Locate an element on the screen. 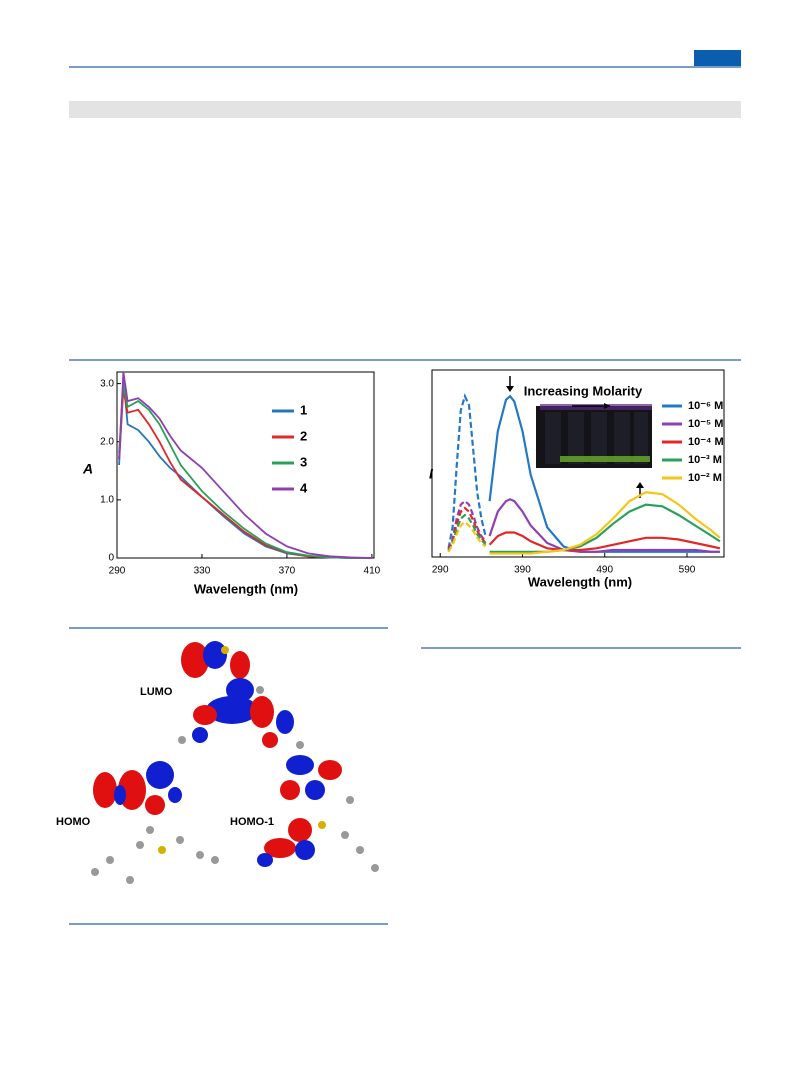  legend-label: 10⁻⁵ M is located at coordinates (705, 424).